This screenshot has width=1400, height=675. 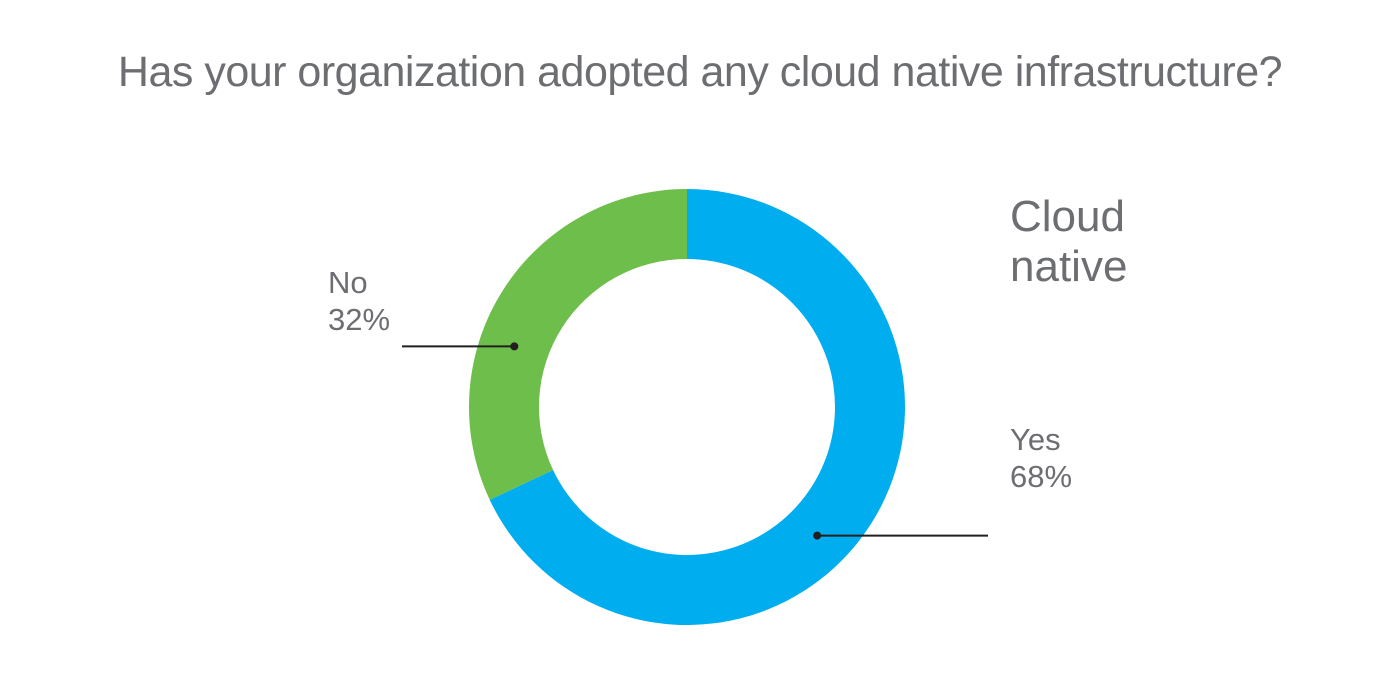 I want to click on donut-slice-no, so click(x=578, y=344).